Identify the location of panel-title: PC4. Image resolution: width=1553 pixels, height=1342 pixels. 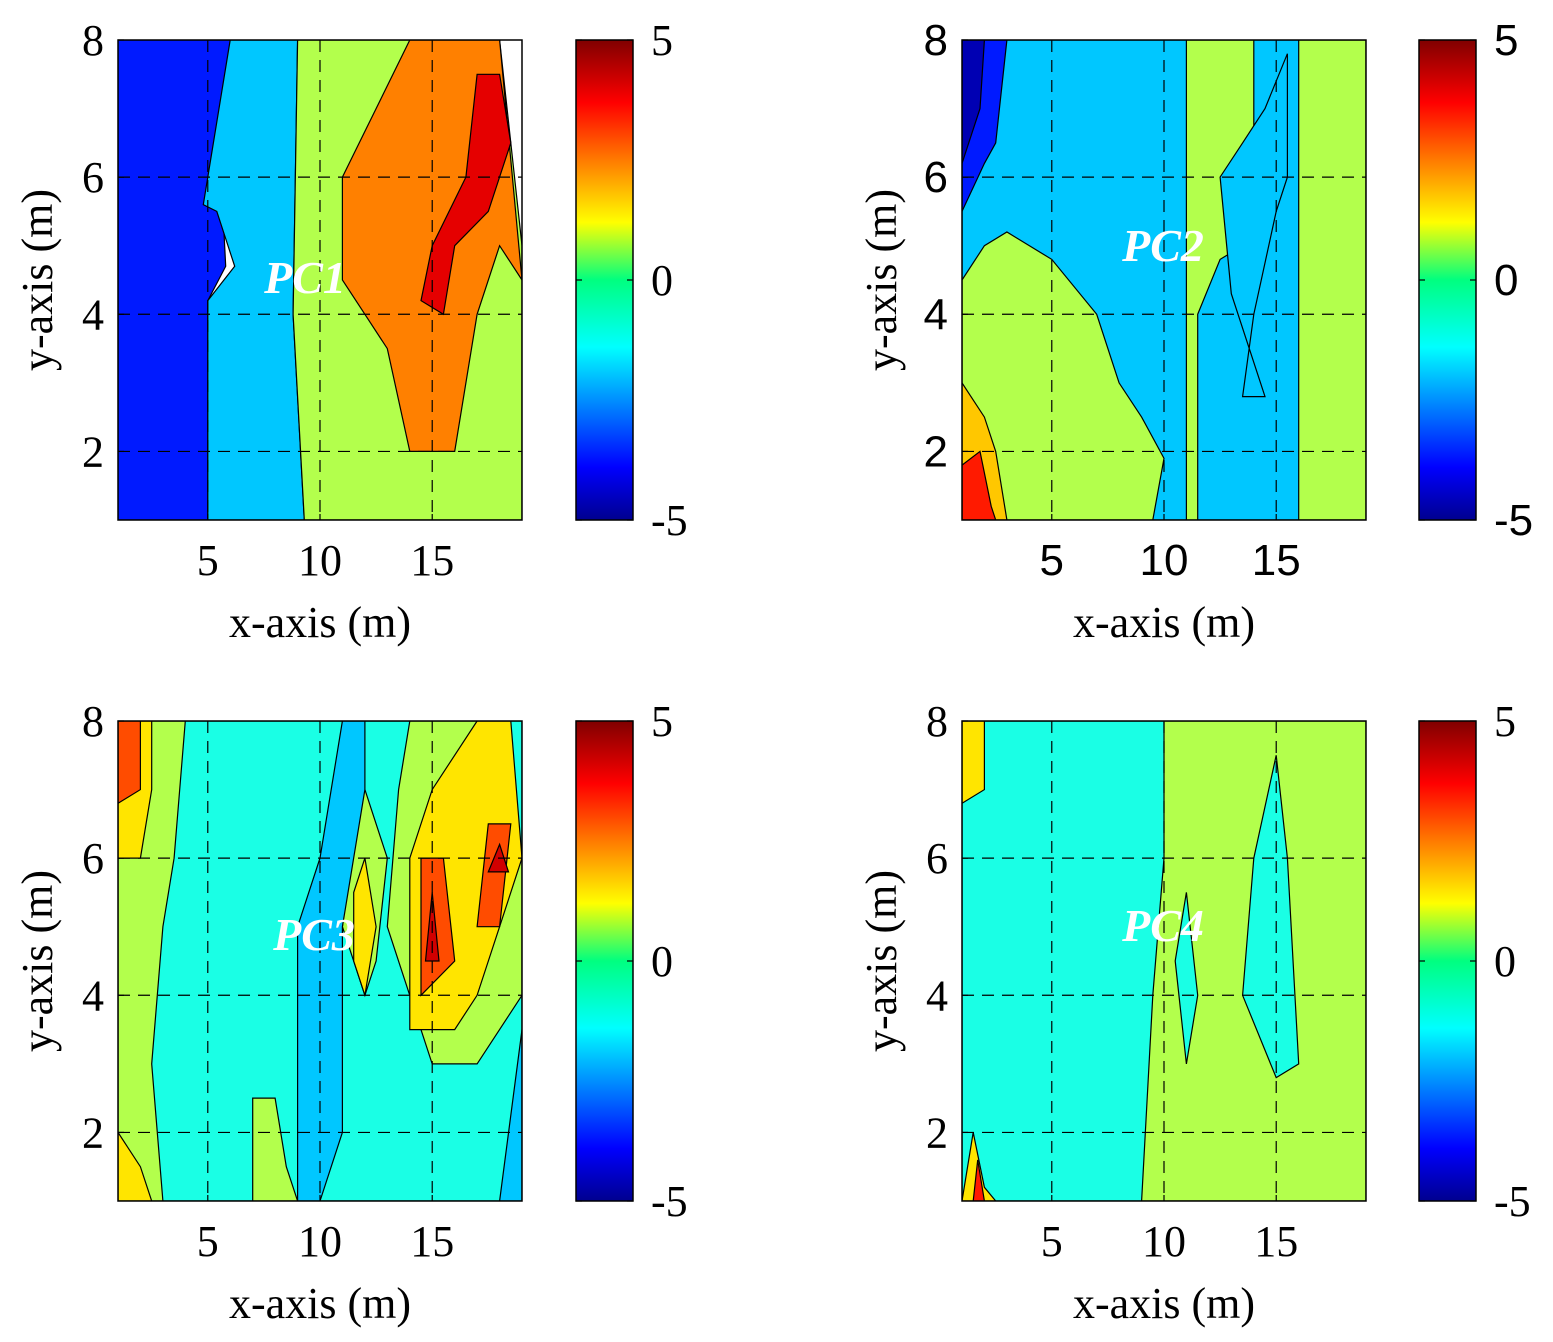
(1162, 925).